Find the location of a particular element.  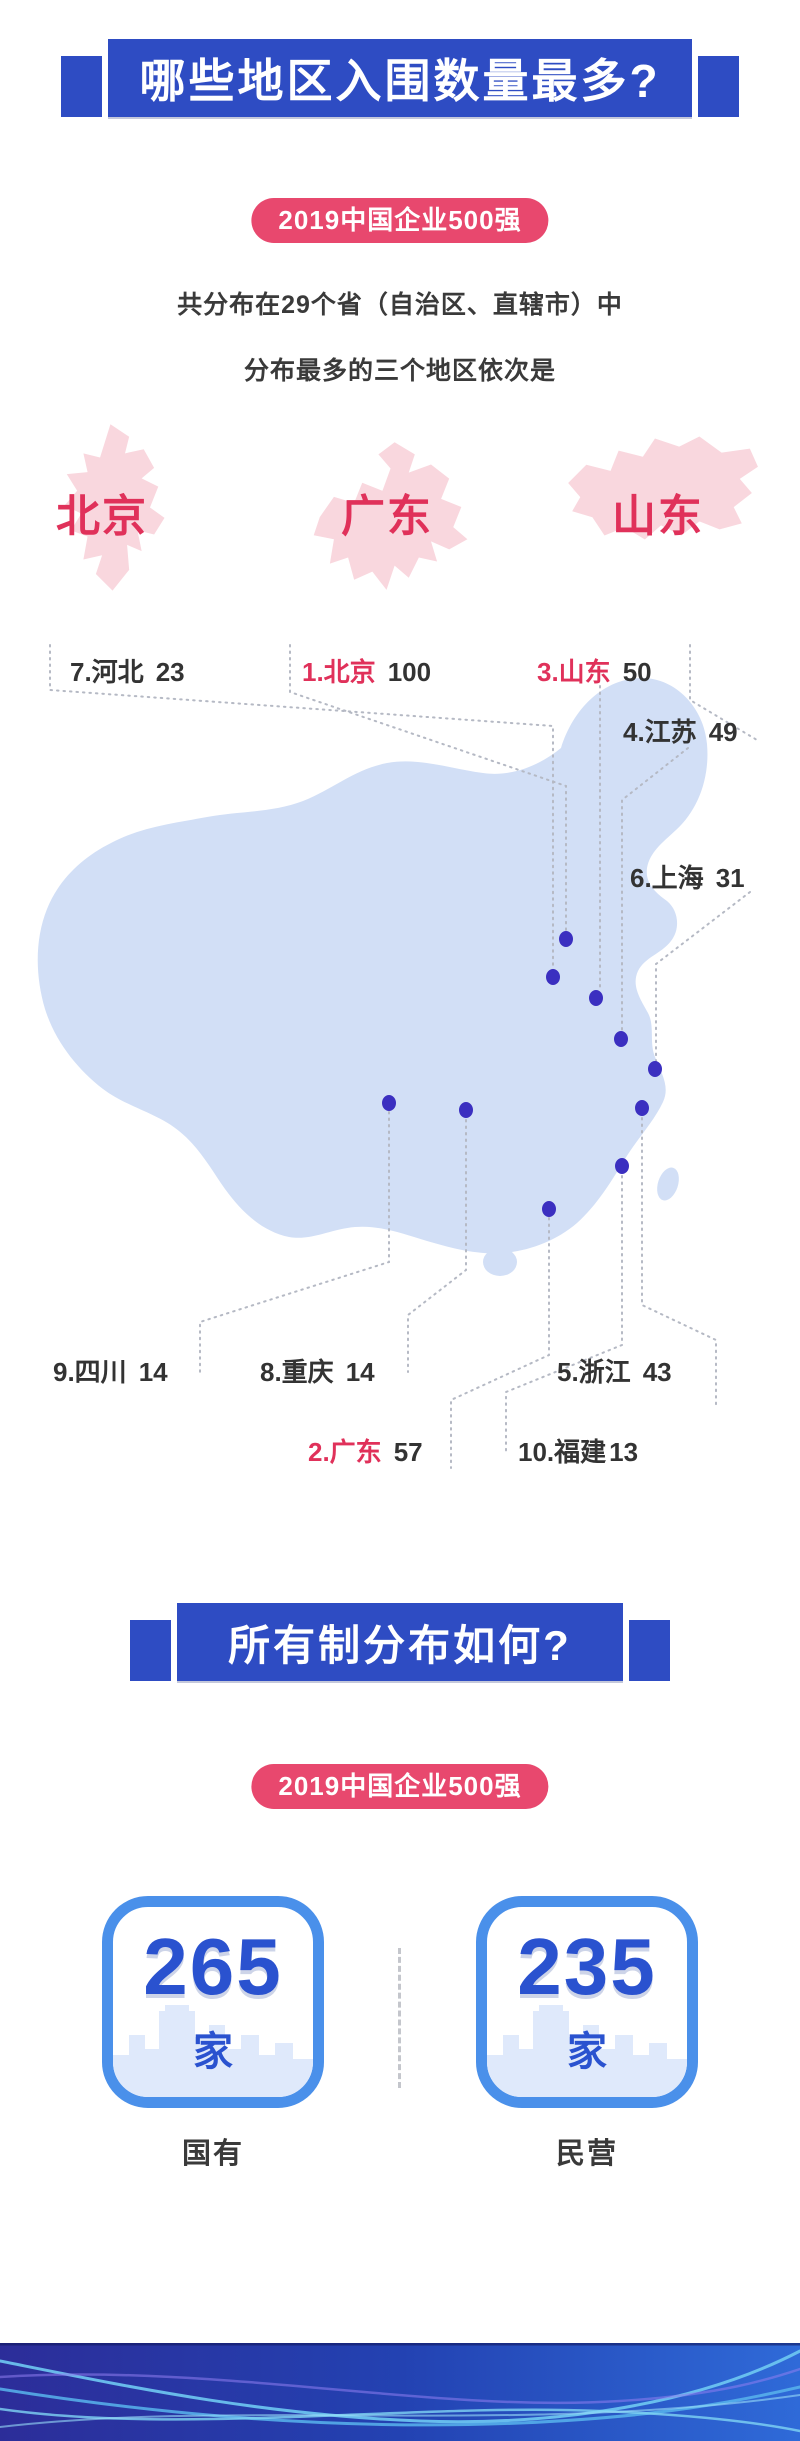

state-owned-count: 265 is located at coordinates (213, 1966).